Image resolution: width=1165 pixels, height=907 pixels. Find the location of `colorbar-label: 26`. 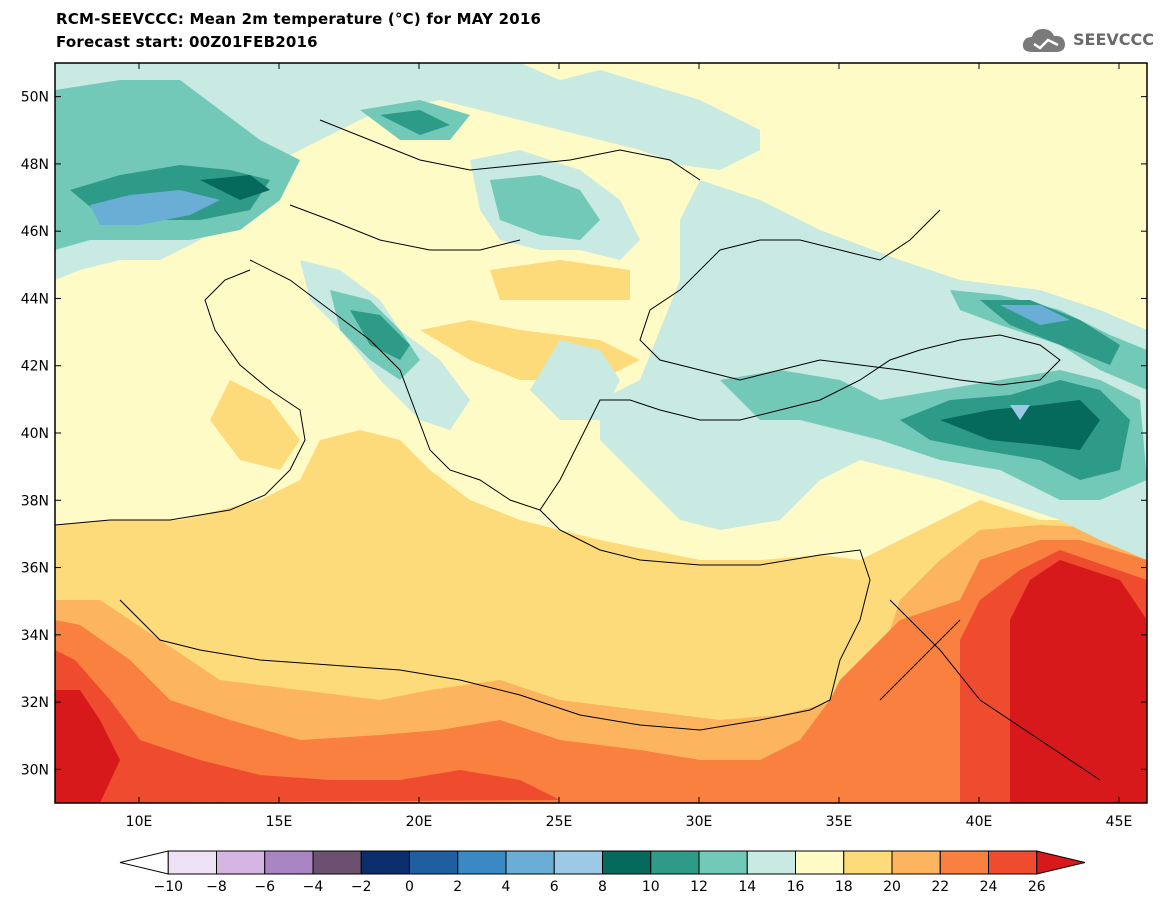

colorbar-label: 26 is located at coordinates (1037, 887).